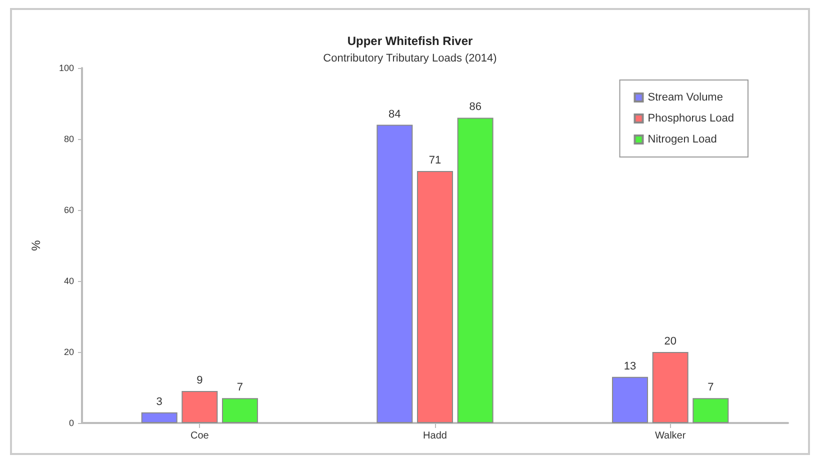 The image size is (820, 463). What do you see at coordinates (69, 210) in the screenshot?
I see `y-tick-label: 60` at bounding box center [69, 210].